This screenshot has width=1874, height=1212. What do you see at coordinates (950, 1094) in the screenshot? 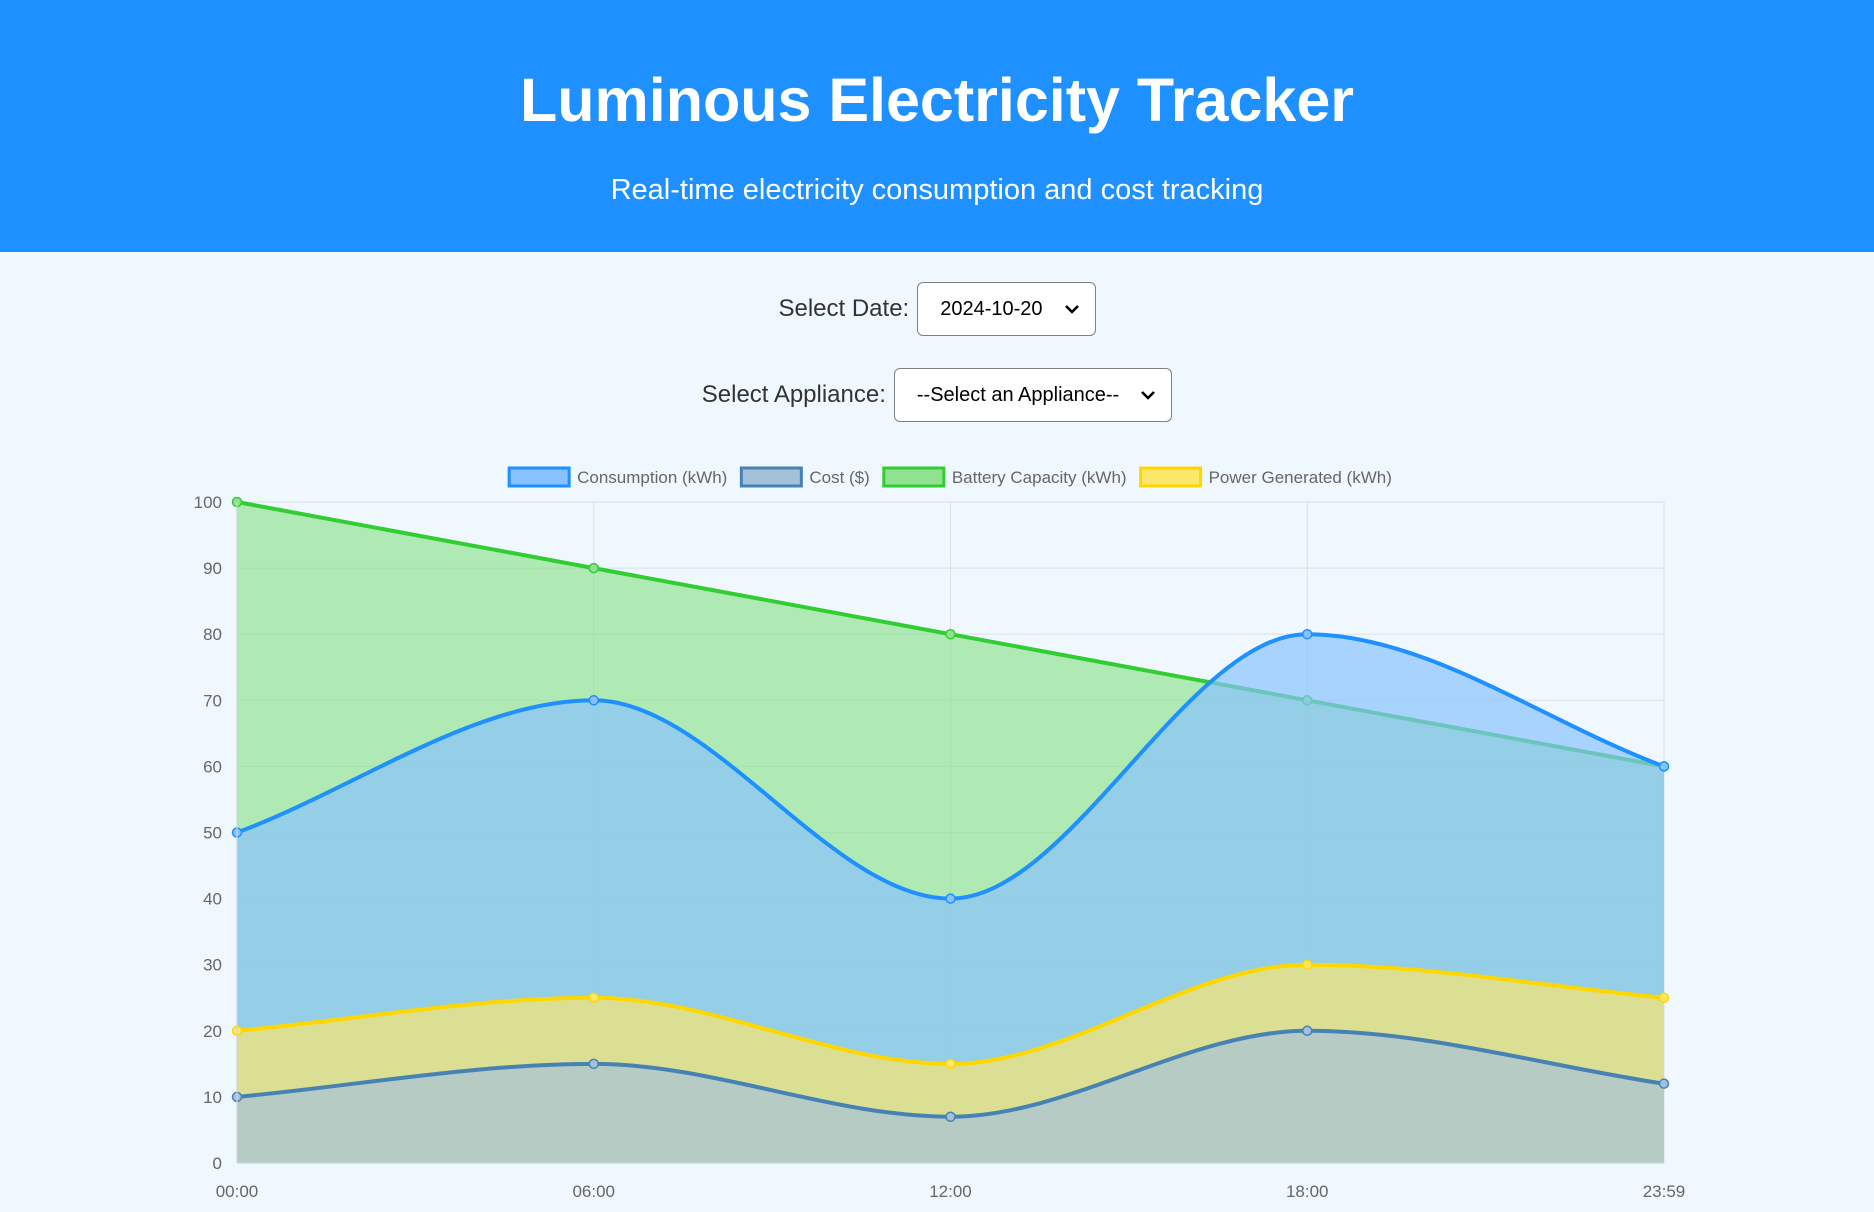
I see `series-cost` at bounding box center [950, 1094].